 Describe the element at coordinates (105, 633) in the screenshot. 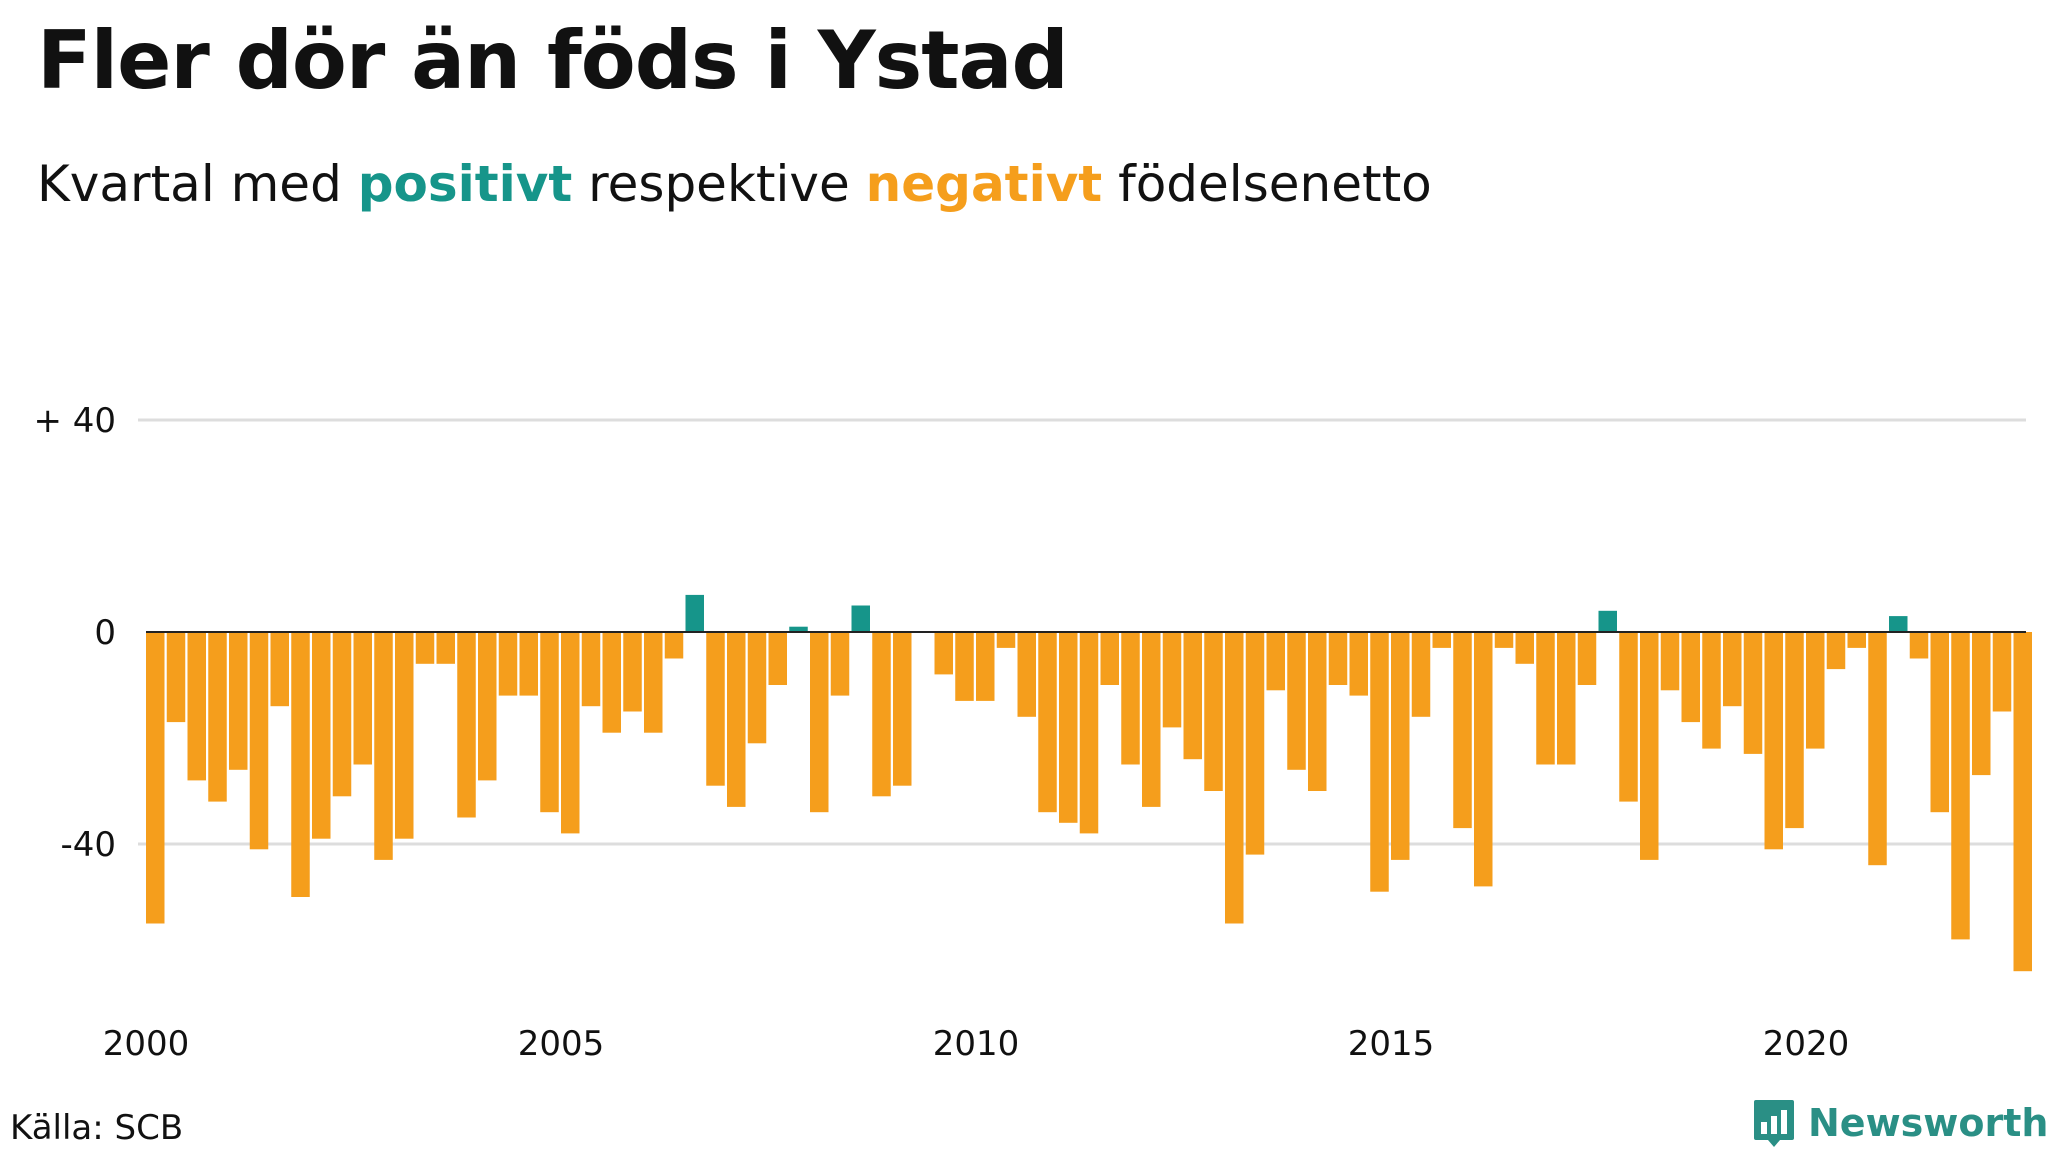

I see `y-tick-label: 0` at that location.